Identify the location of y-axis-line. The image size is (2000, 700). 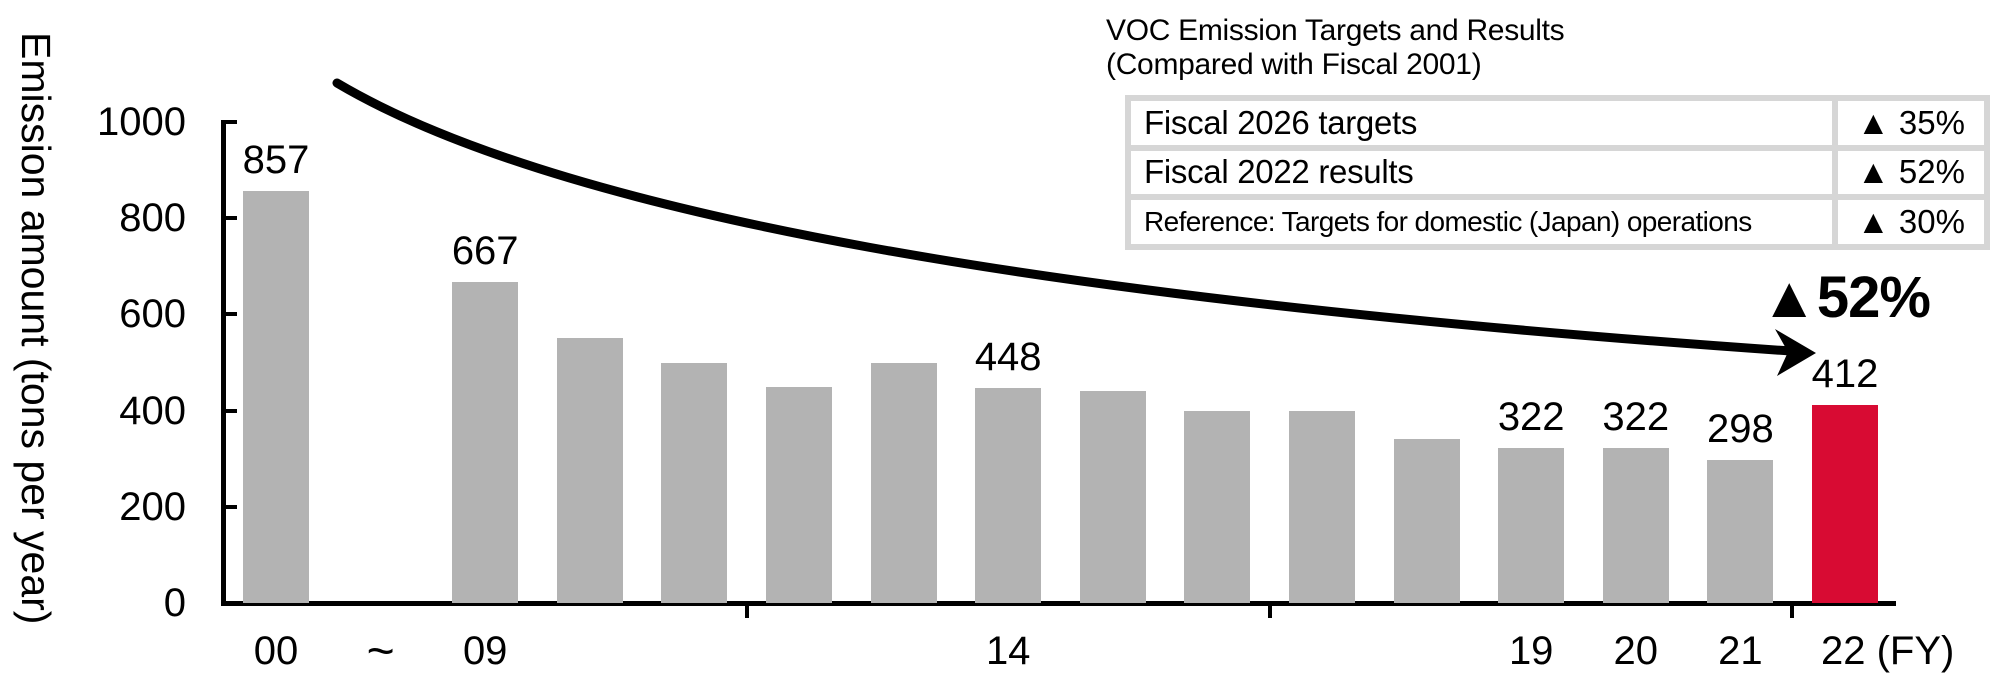
(223, 363).